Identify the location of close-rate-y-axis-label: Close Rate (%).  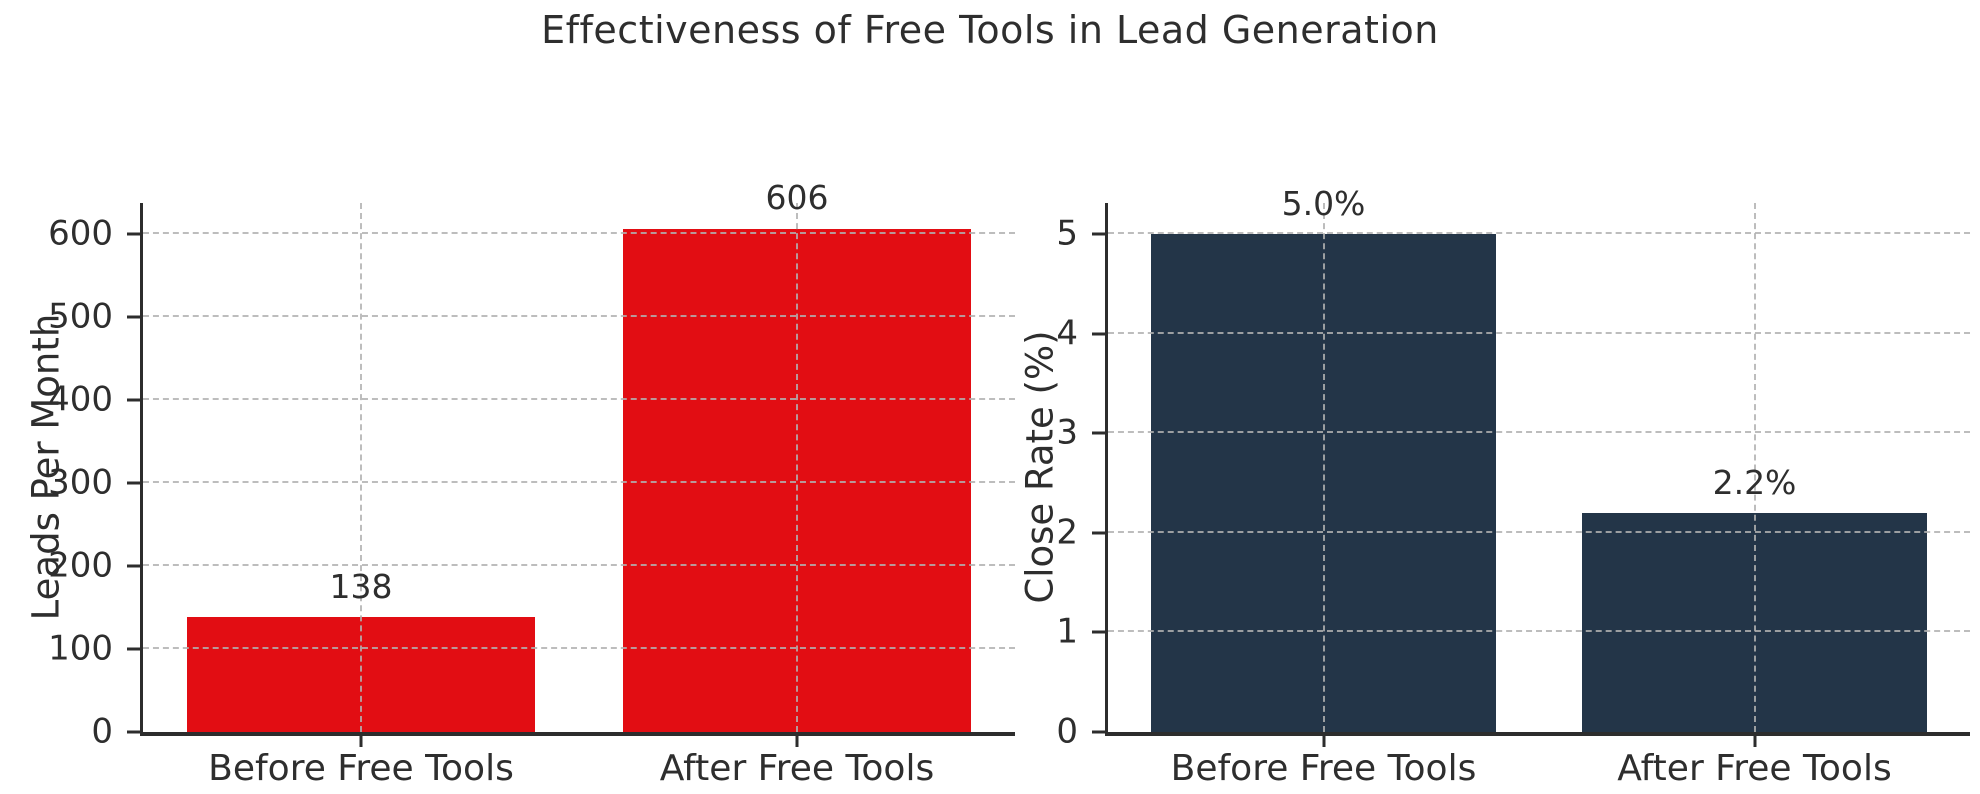
(1040, 467).